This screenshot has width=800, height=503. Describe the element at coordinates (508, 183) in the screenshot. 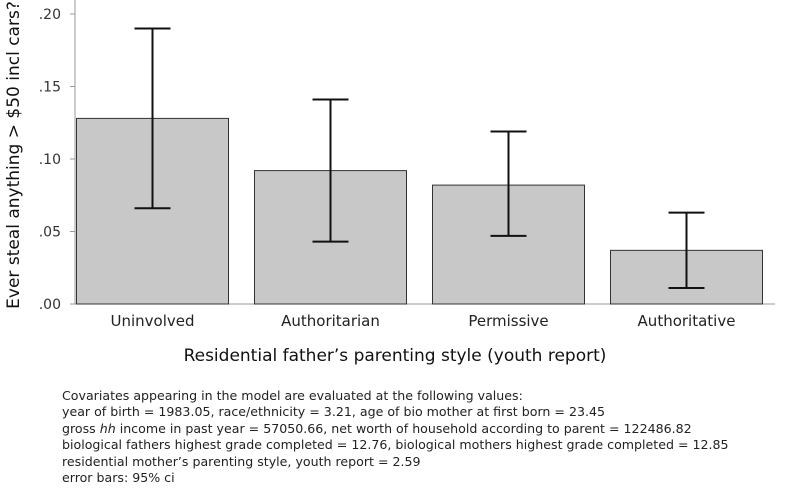

I see `error-bar-permissive` at that location.